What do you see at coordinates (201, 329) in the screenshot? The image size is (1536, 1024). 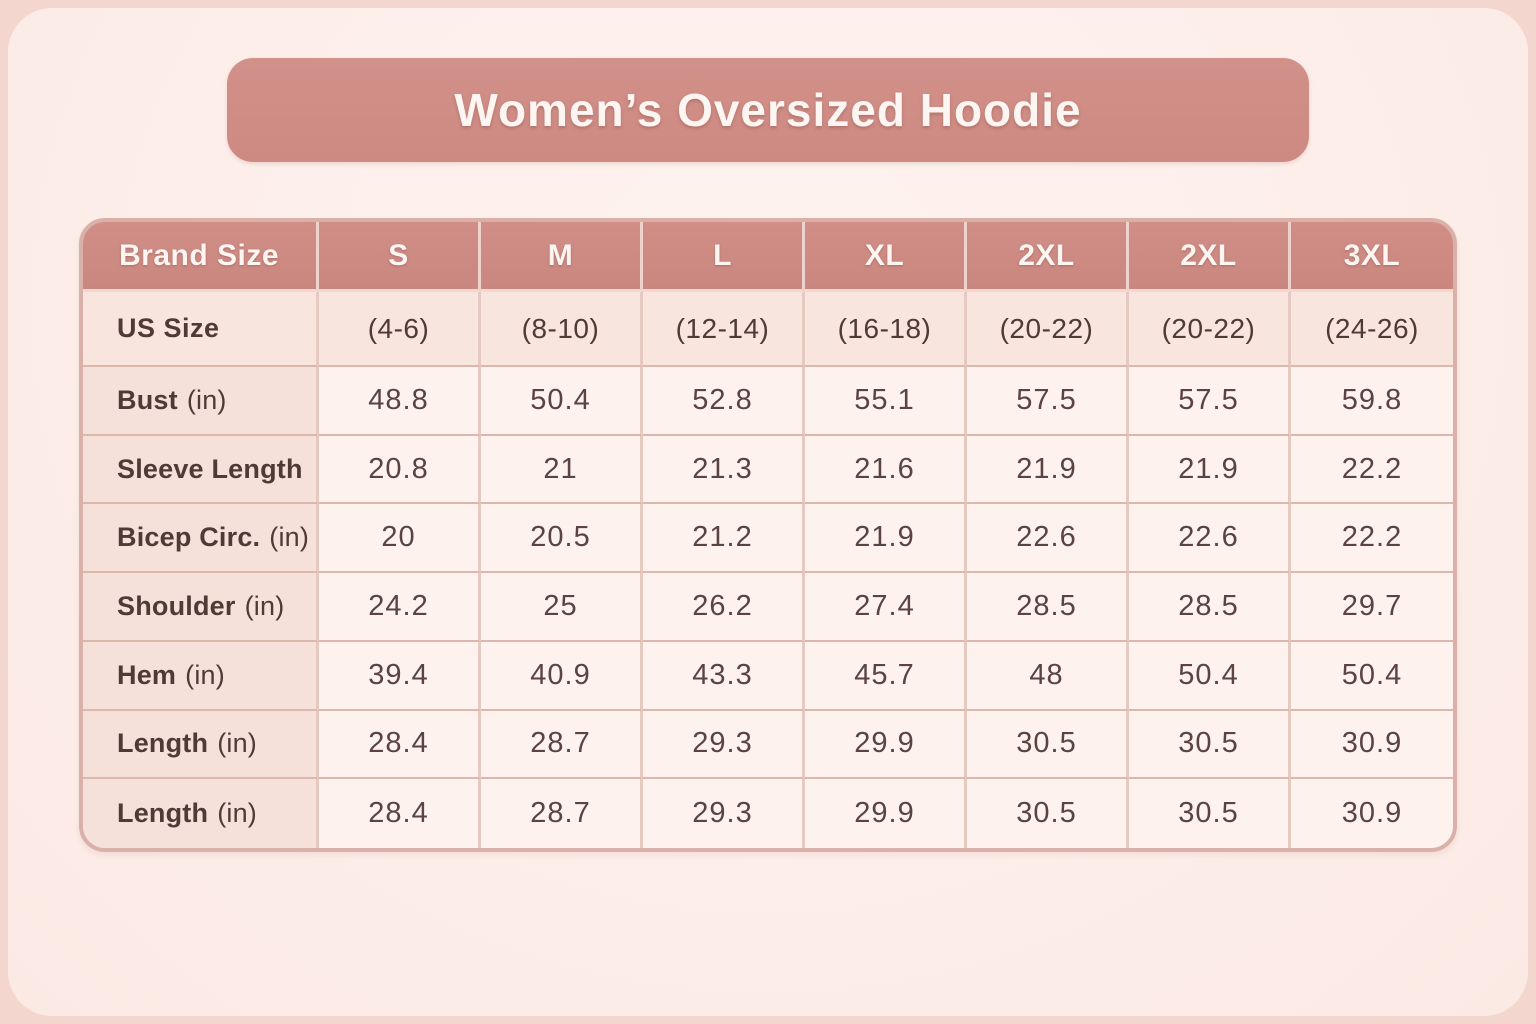 I see `row-label-us-size: US Size` at bounding box center [201, 329].